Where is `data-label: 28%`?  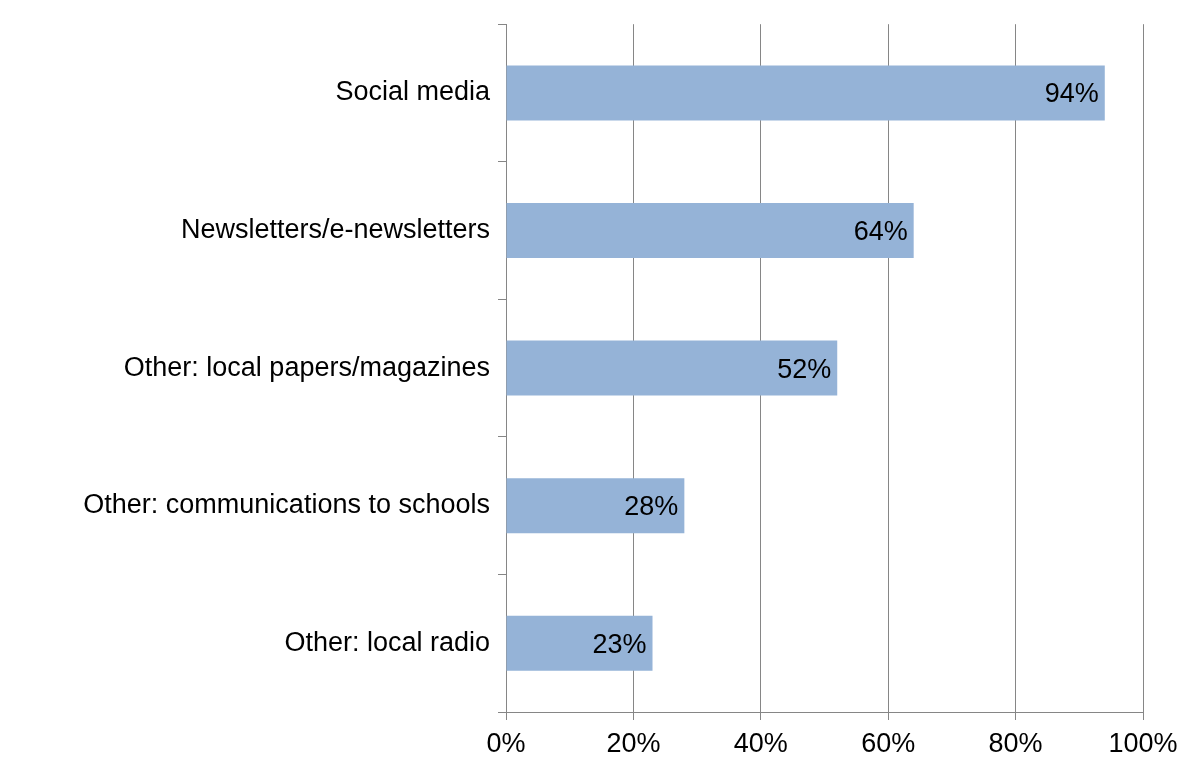
data-label: 28% is located at coordinates (651, 506).